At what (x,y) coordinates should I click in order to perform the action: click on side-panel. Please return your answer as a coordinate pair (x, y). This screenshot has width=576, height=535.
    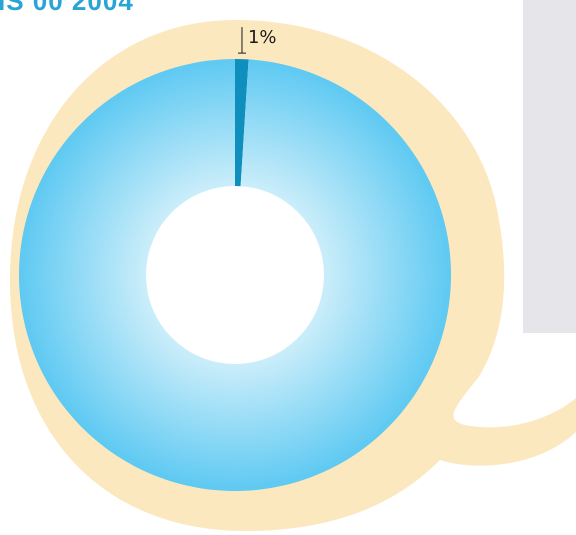
    Looking at the image, I should click on (549, 166).